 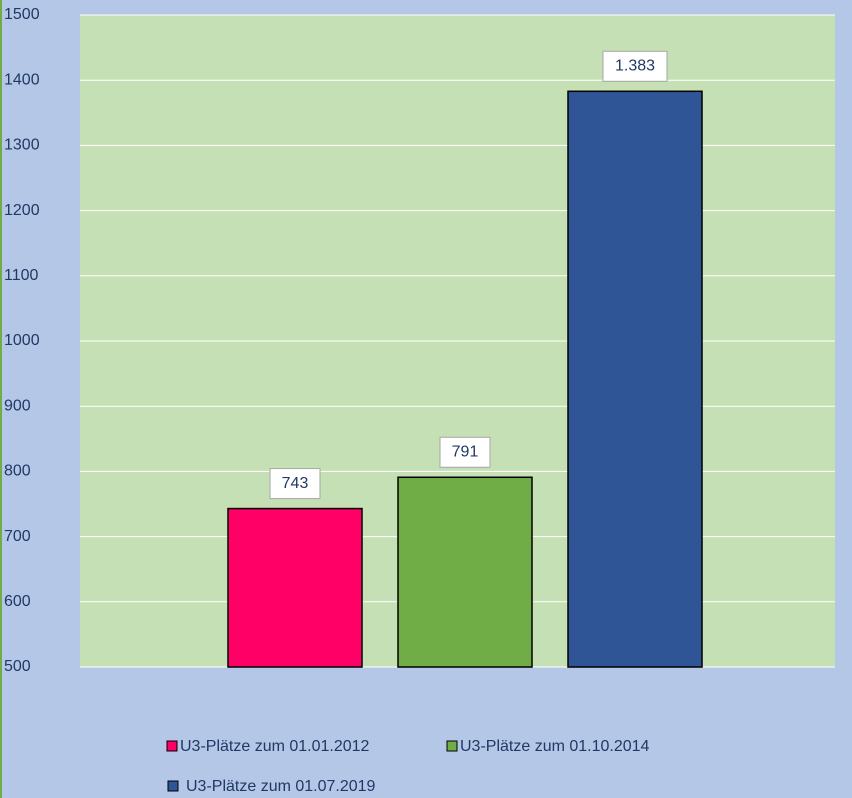 I want to click on data-label: 791, so click(x=465, y=451).